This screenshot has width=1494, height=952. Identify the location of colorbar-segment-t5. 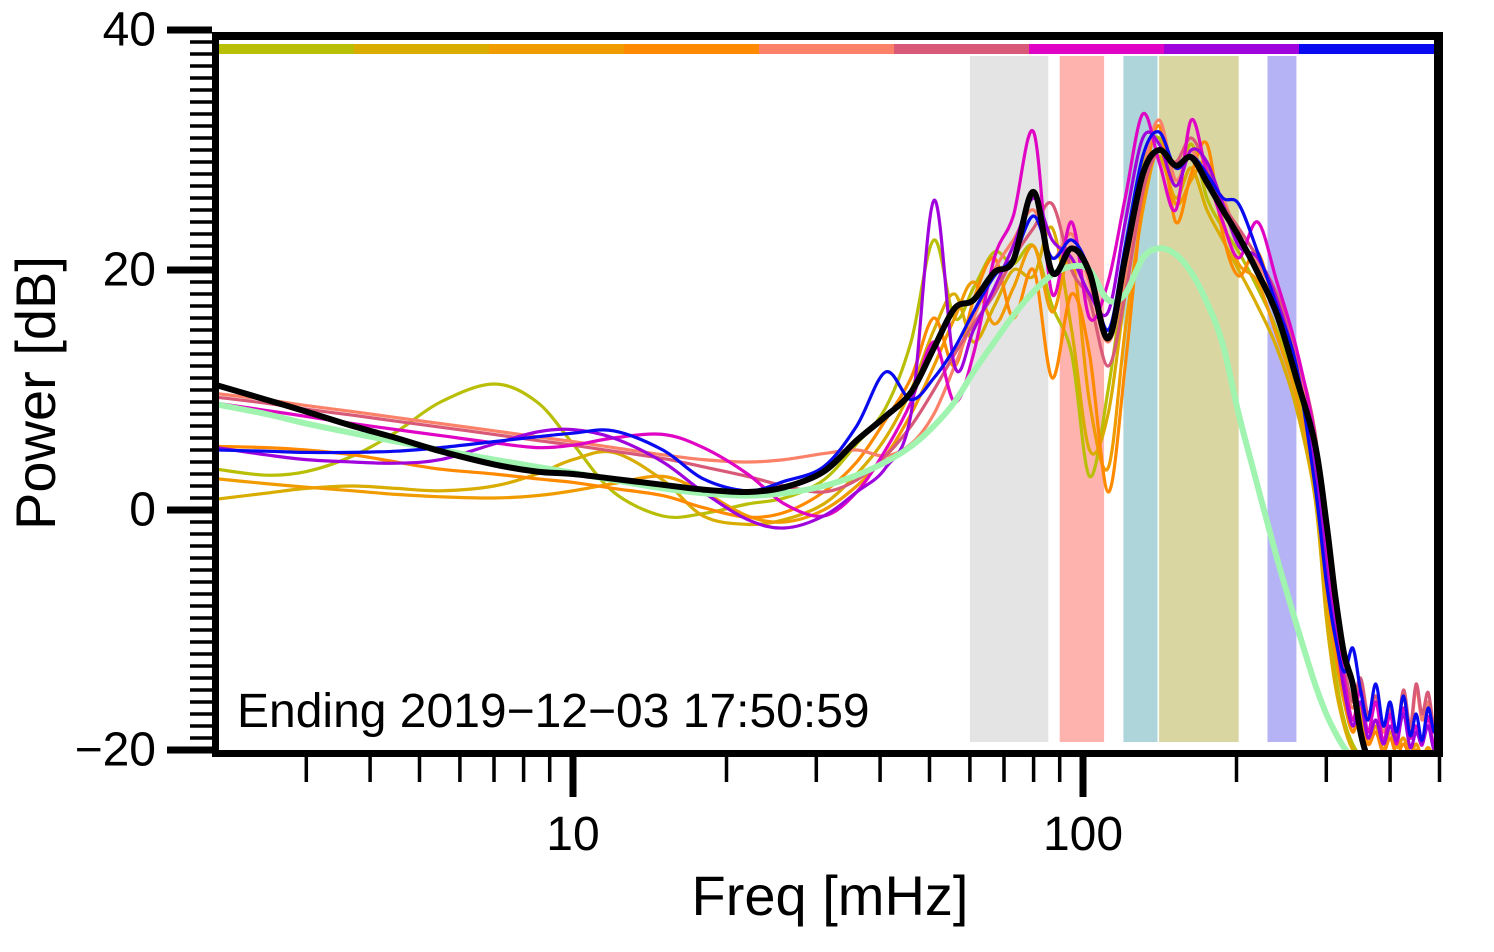
(827, 49).